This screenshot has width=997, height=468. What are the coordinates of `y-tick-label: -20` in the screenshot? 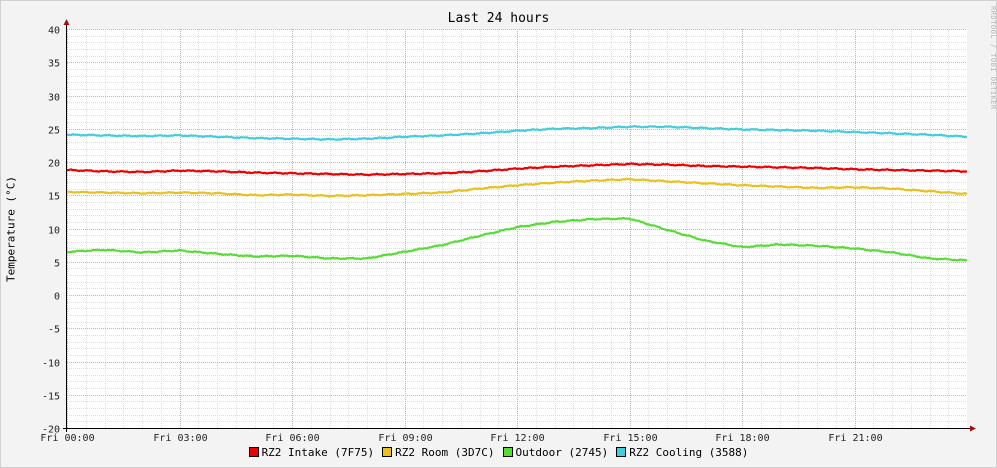 It's located at (51, 430).